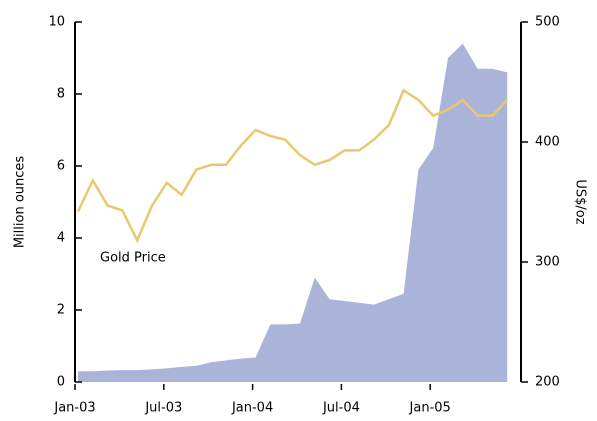  I want to click on x-tick-label: Jul-03, so click(163, 408).